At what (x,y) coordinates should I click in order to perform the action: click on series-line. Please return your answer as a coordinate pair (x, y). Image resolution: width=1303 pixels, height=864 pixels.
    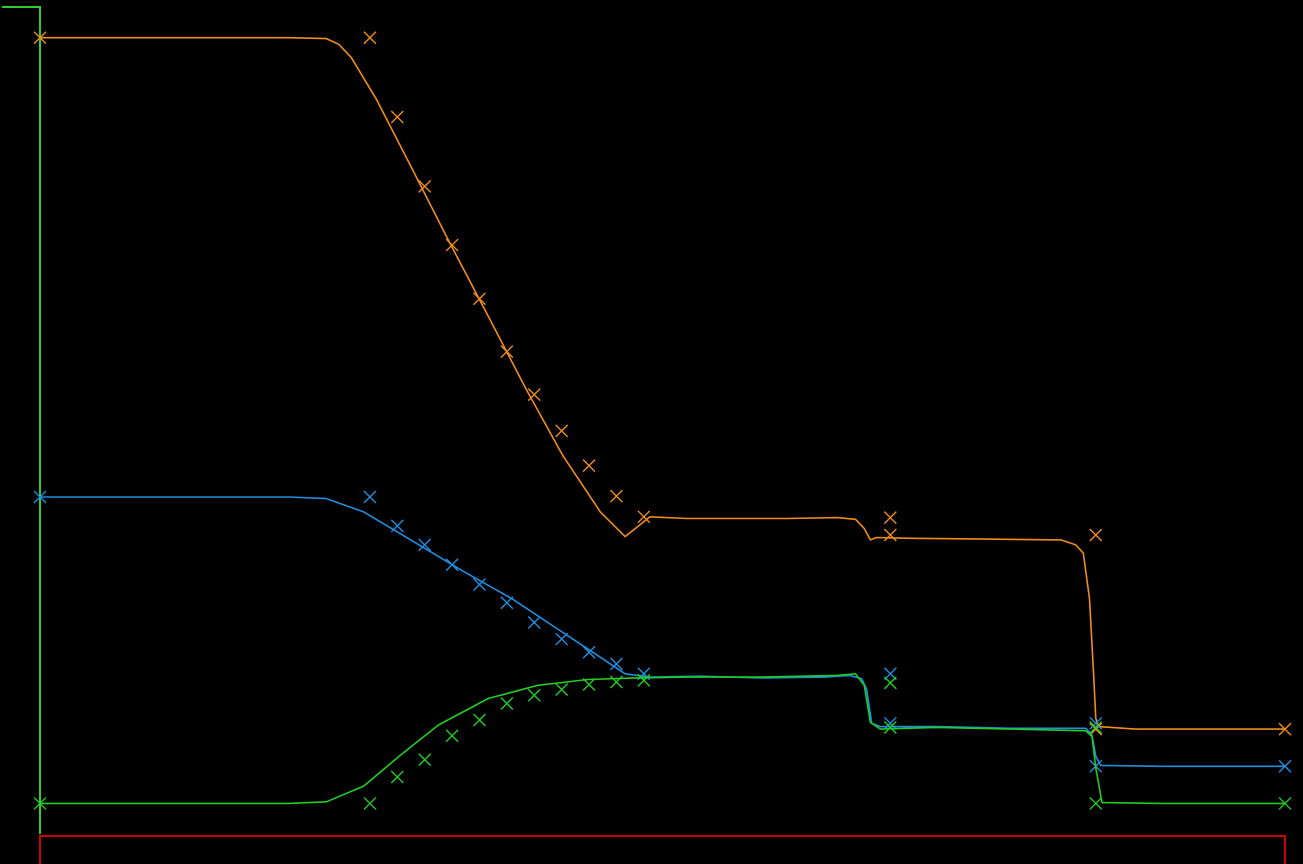
    Looking at the image, I should click on (662, 738).